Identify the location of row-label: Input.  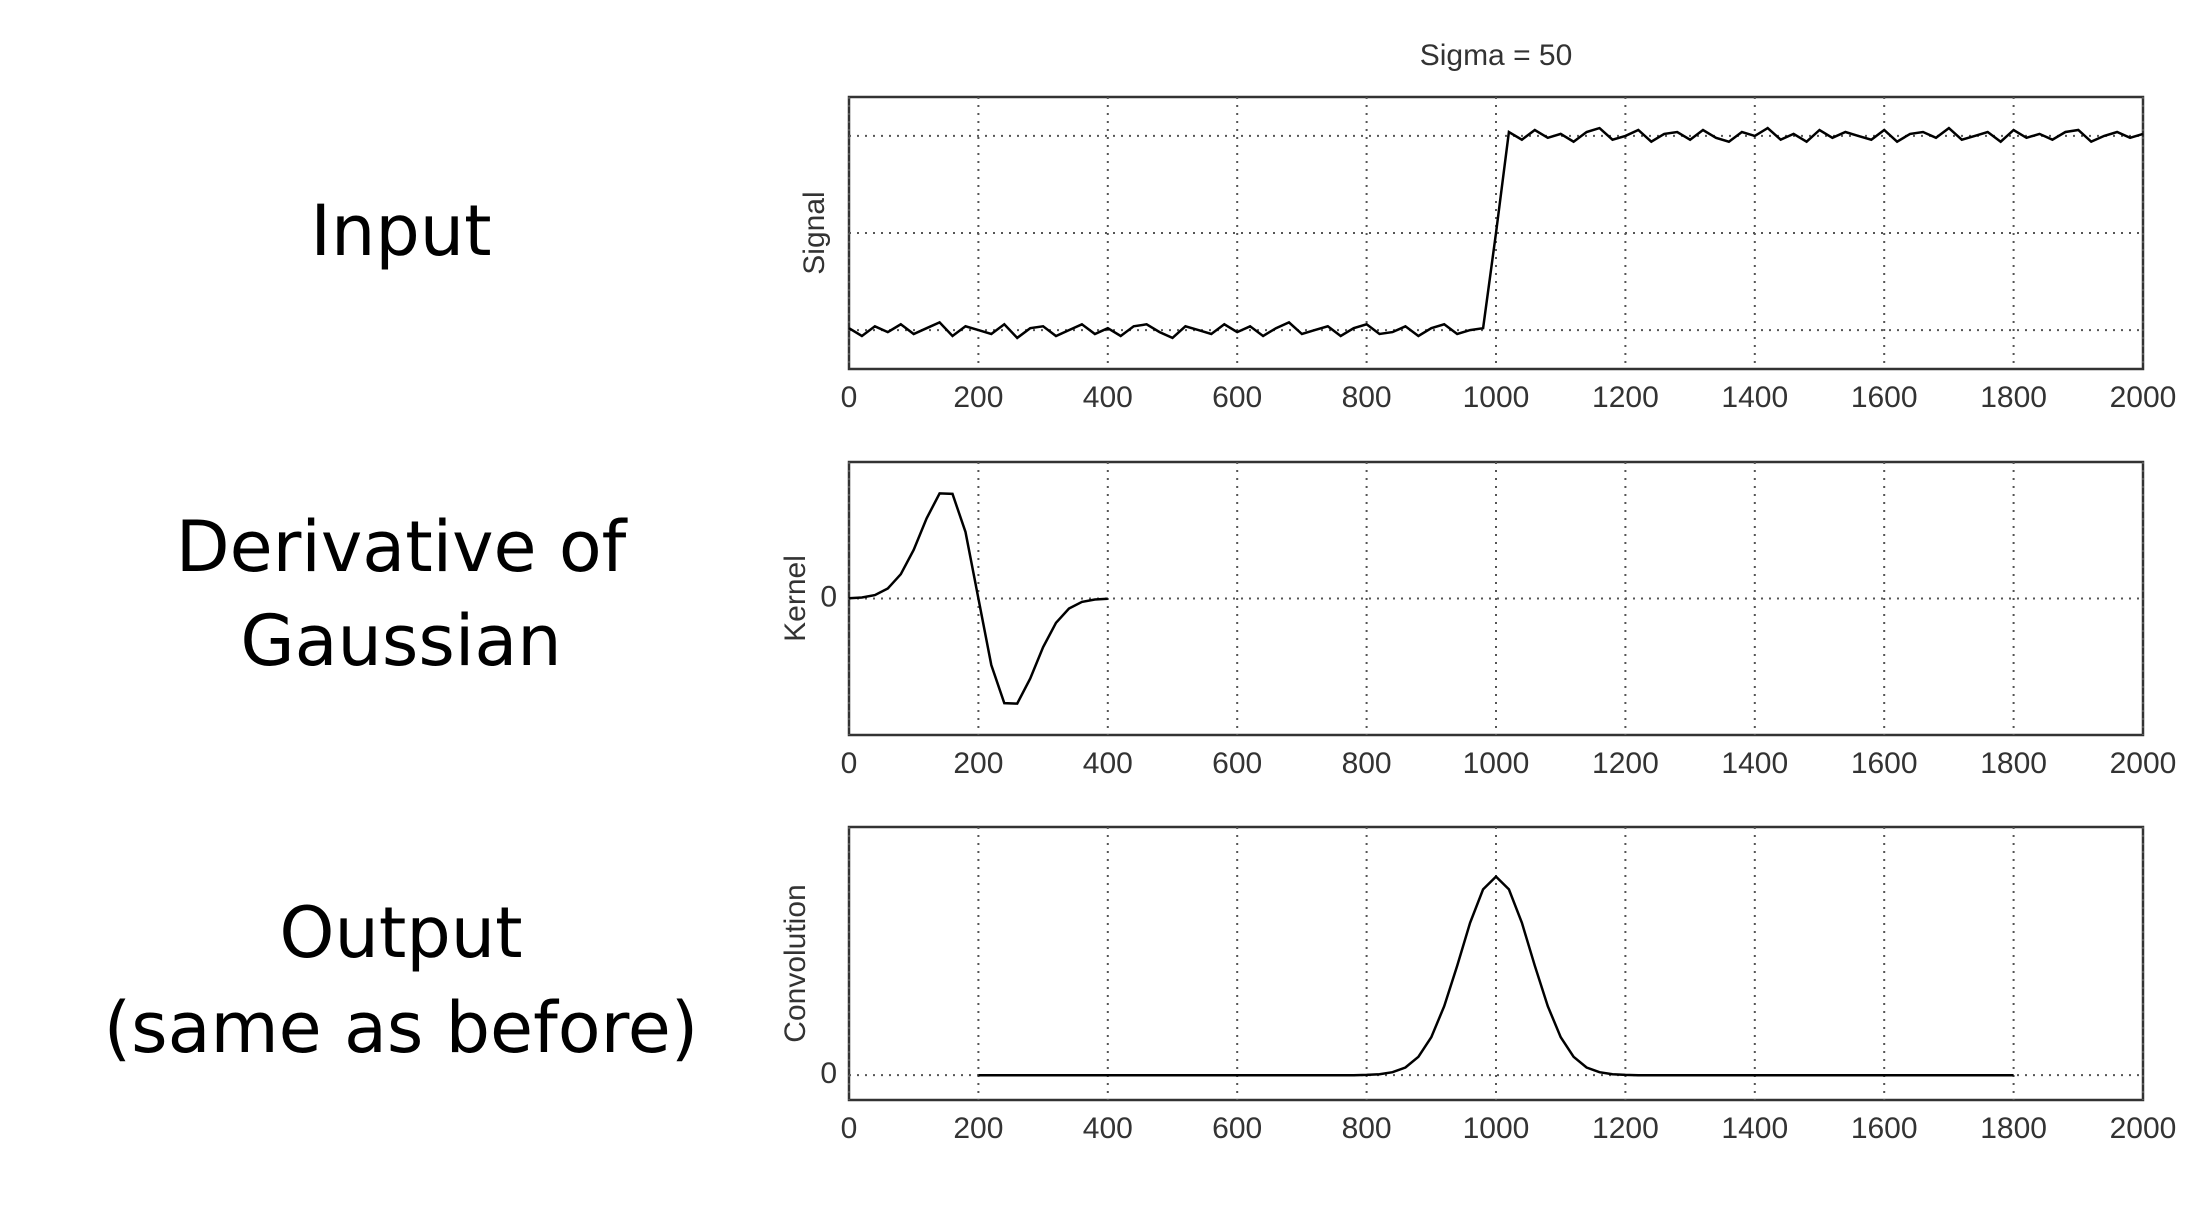
(400, 231).